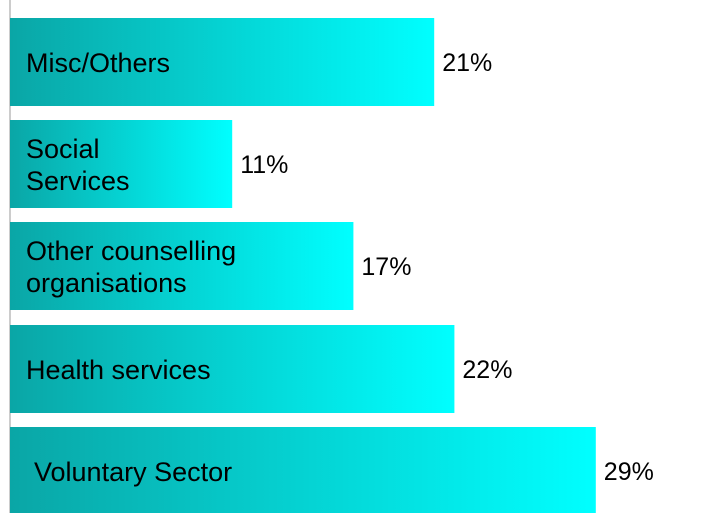  I want to click on value-label: 21%, so click(467, 63).